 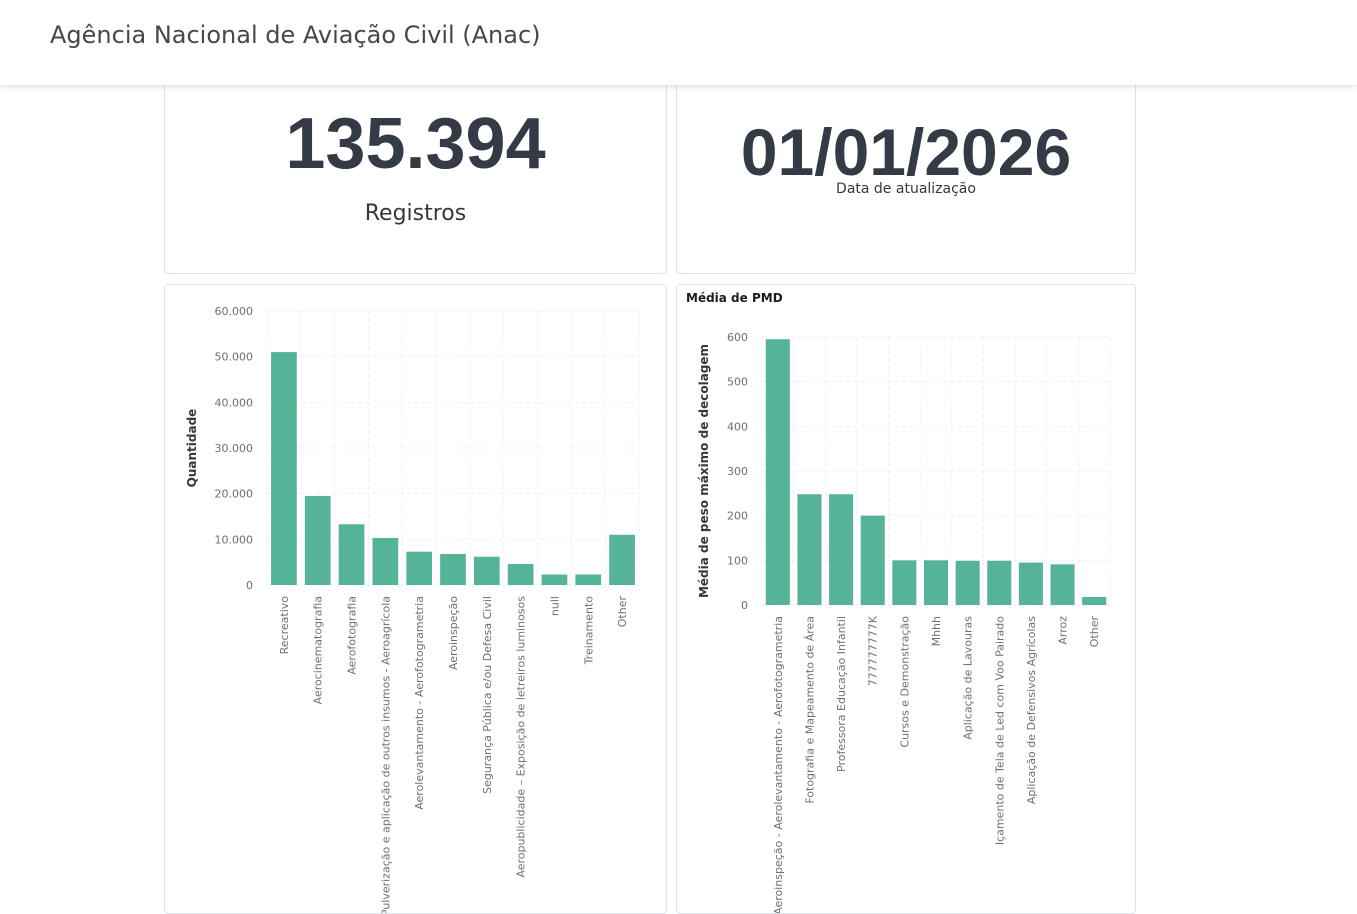 What do you see at coordinates (295, 35) in the screenshot?
I see `page-title: Agência Nacional de Aviação Civil (Anac)` at bounding box center [295, 35].